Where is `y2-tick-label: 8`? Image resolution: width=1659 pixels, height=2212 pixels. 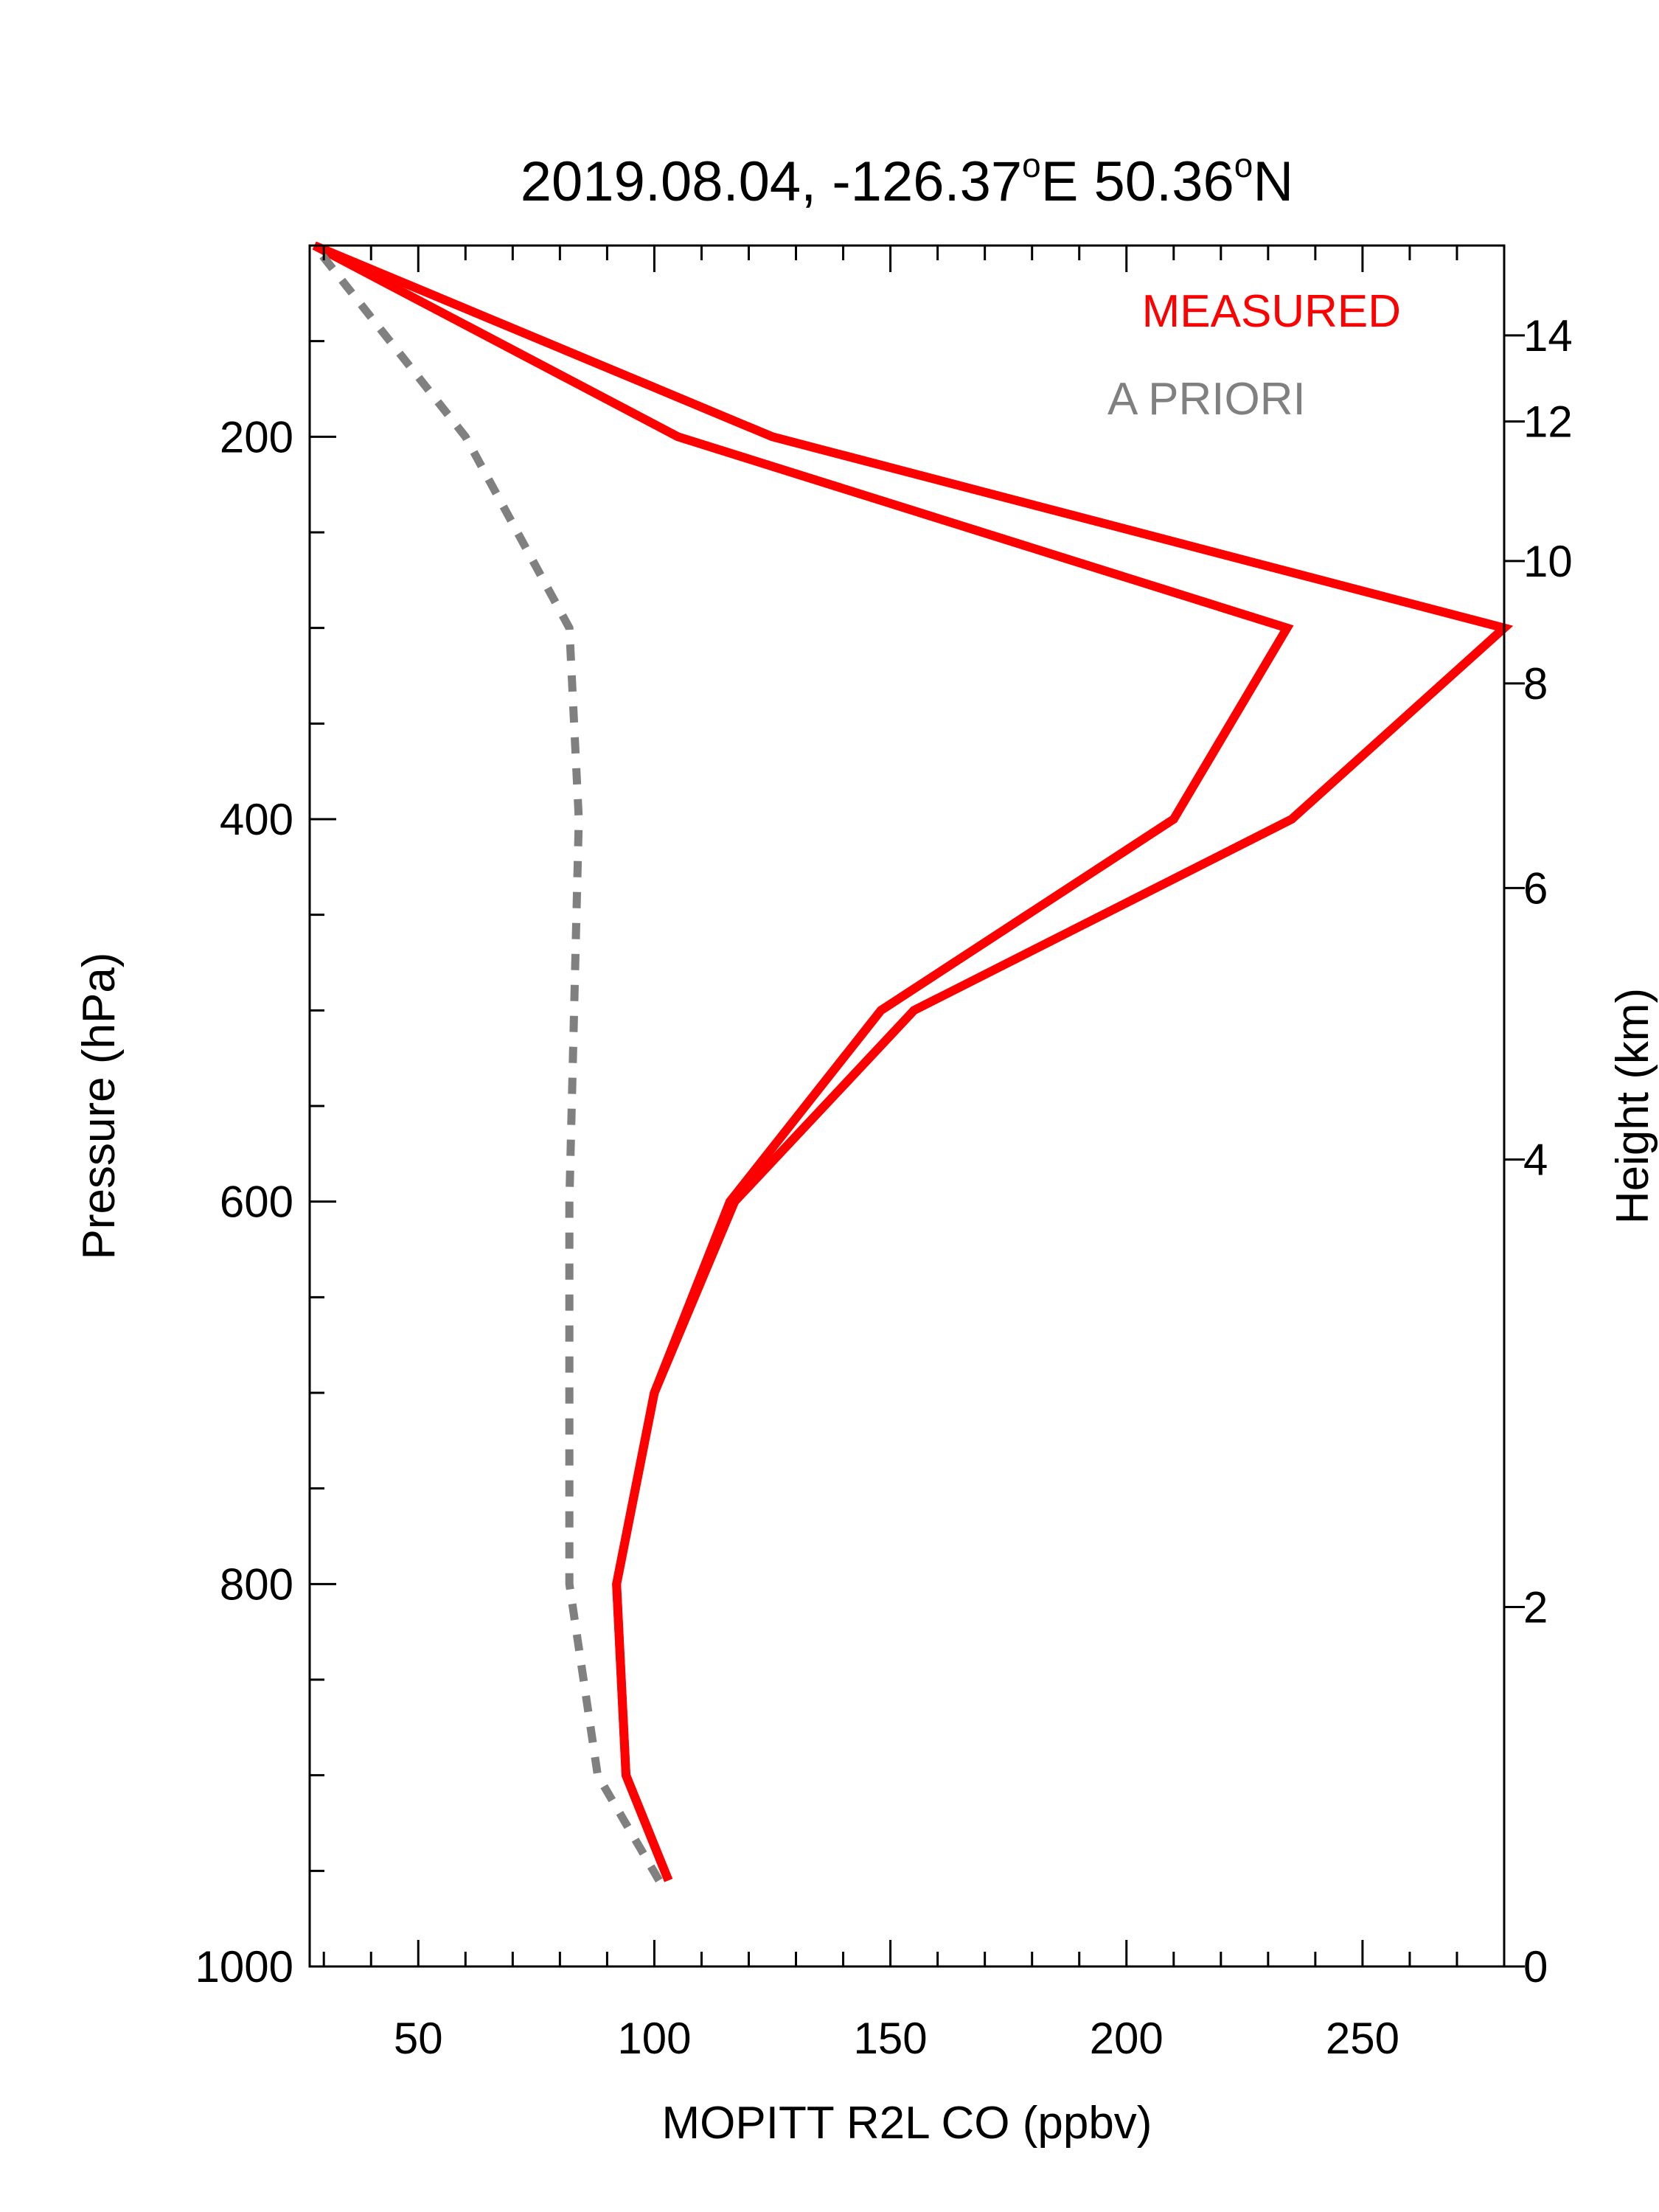
y2-tick-label: 8 is located at coordinates (1535, 684).